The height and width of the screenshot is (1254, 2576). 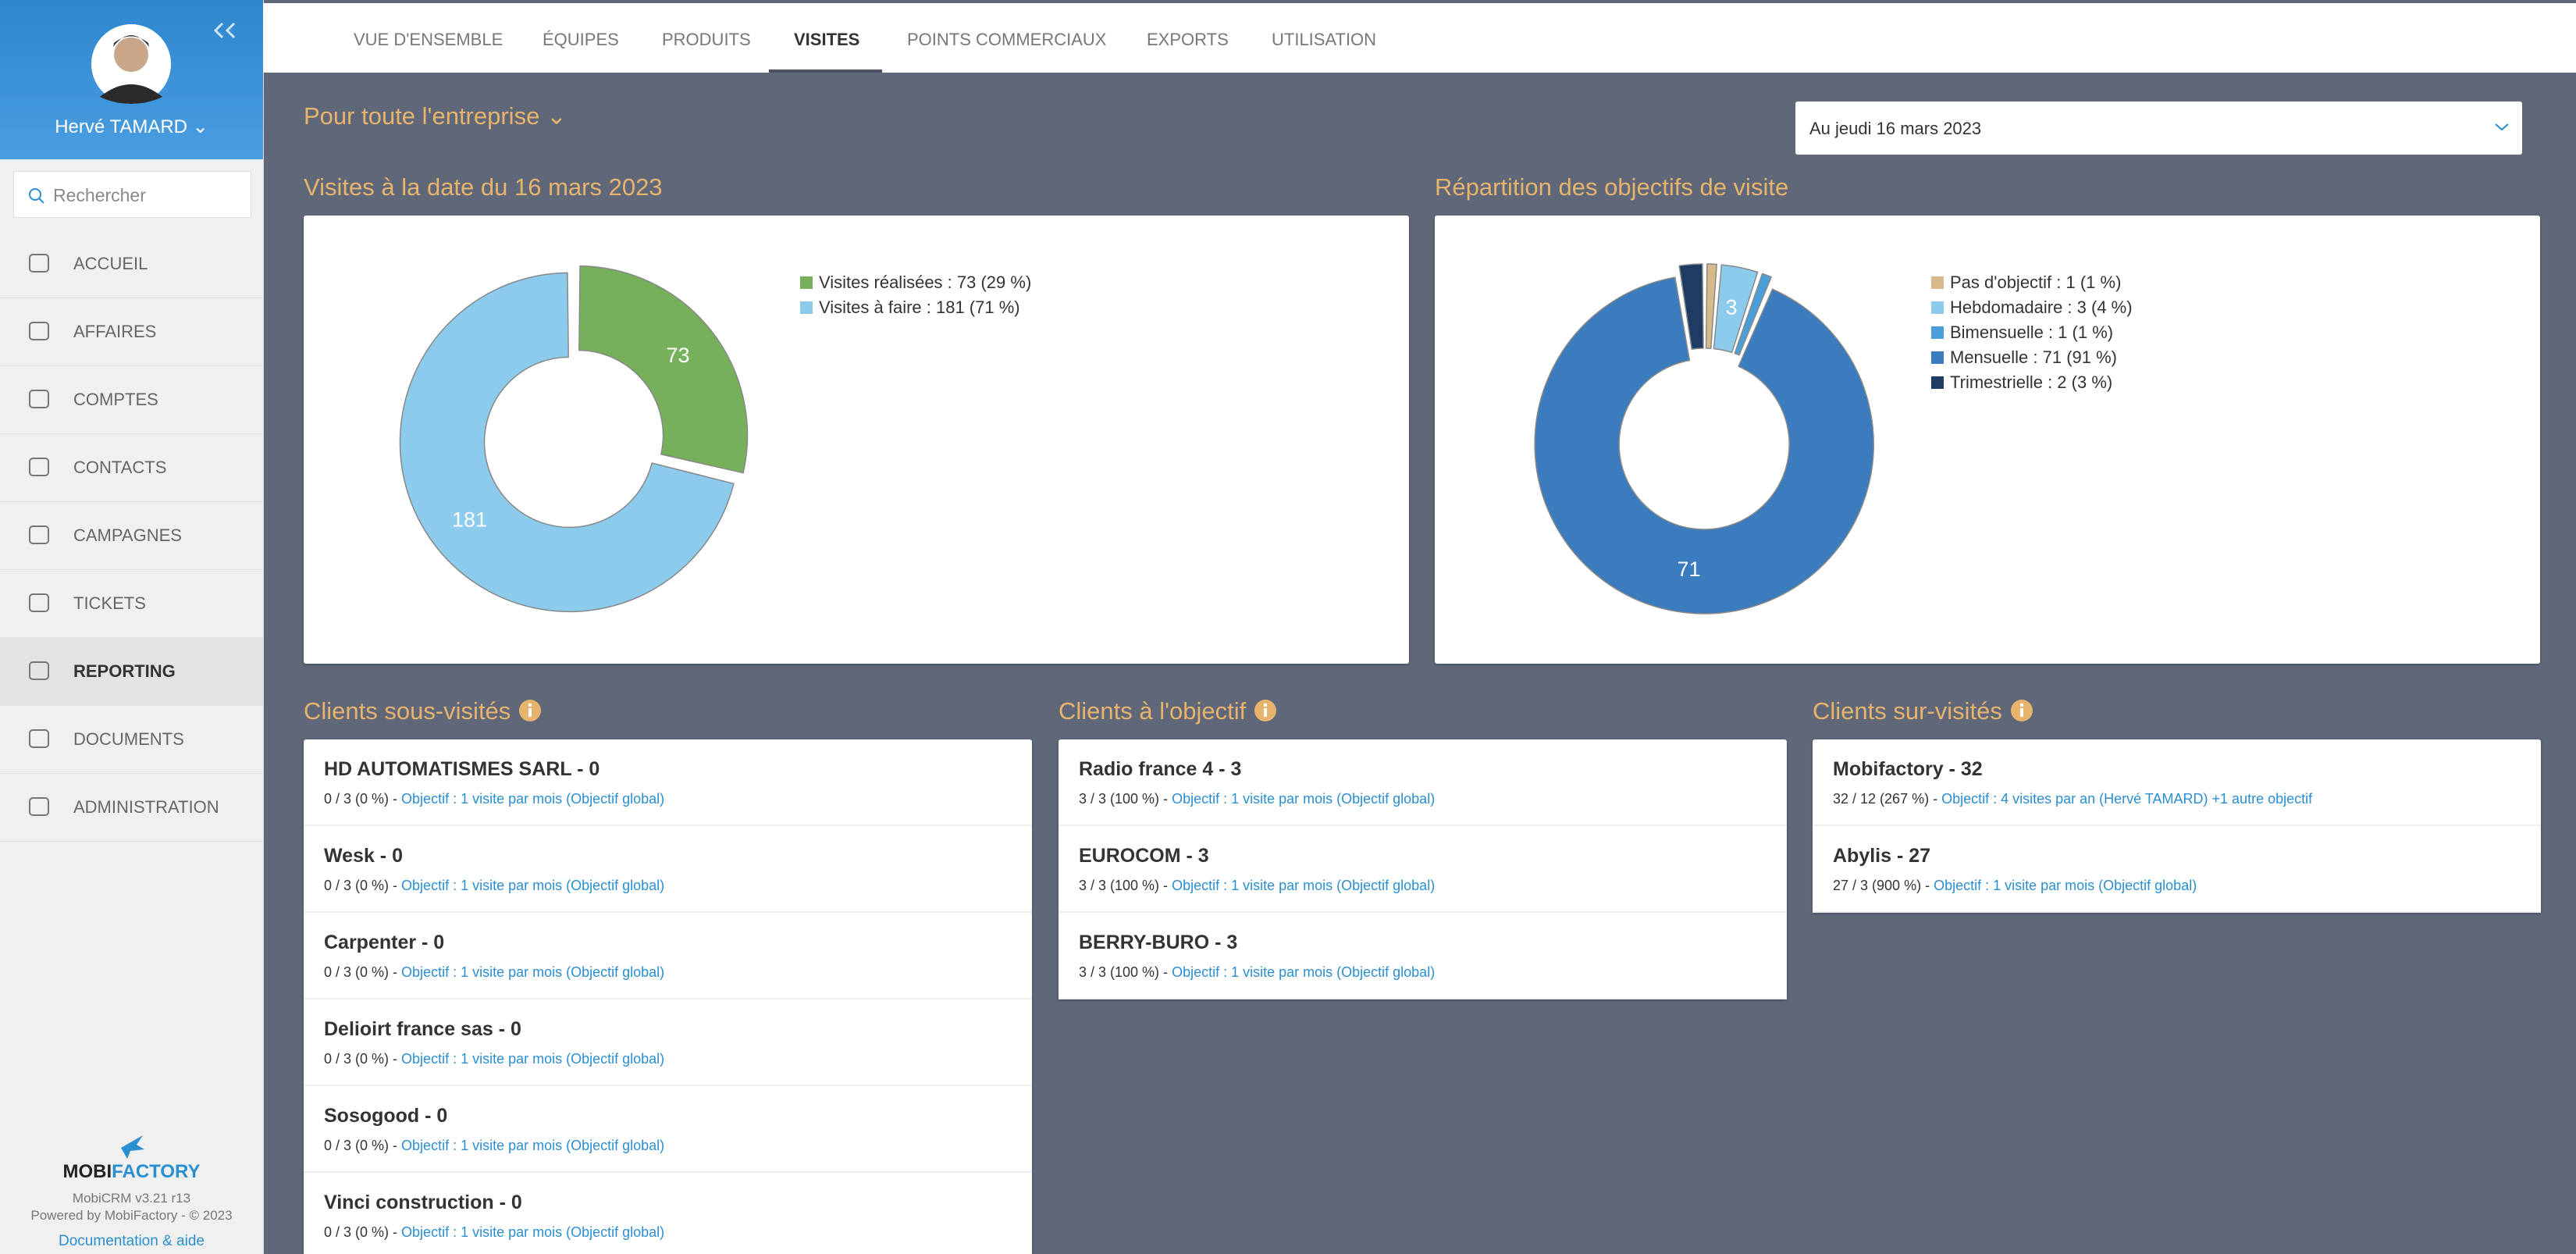 What do you see at coordinates (429, 39) in the screenshot?
I see `tab: VUE D'ENSEMBLE` at bounding box center [429, 39].